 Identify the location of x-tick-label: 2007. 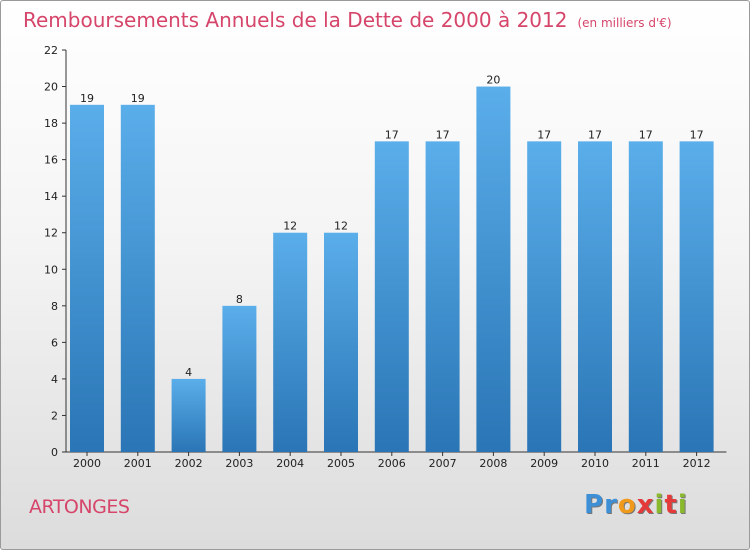
(443, 463).